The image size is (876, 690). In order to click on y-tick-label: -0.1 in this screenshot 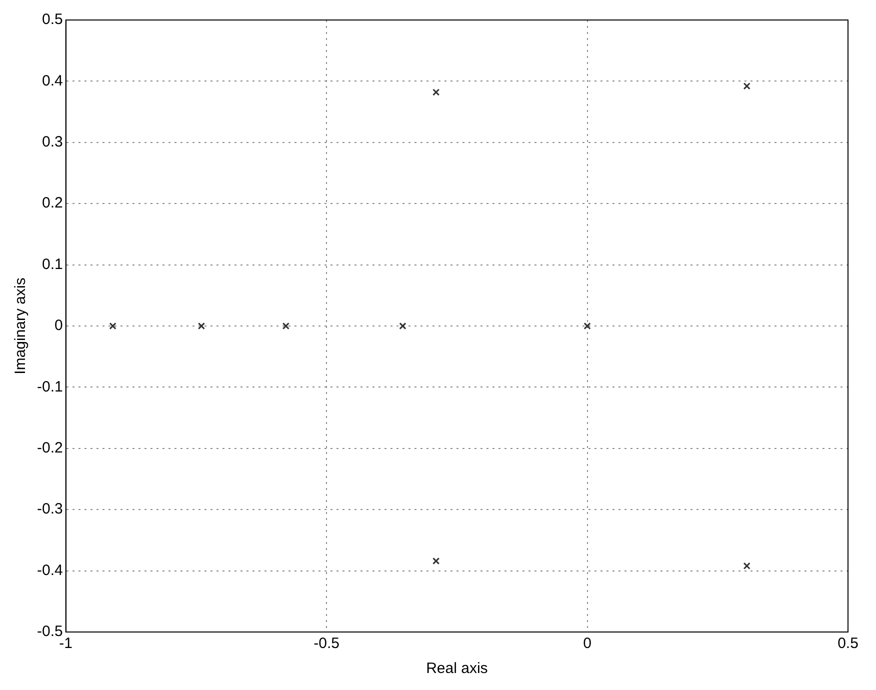, I will do `click(49, 387)`.